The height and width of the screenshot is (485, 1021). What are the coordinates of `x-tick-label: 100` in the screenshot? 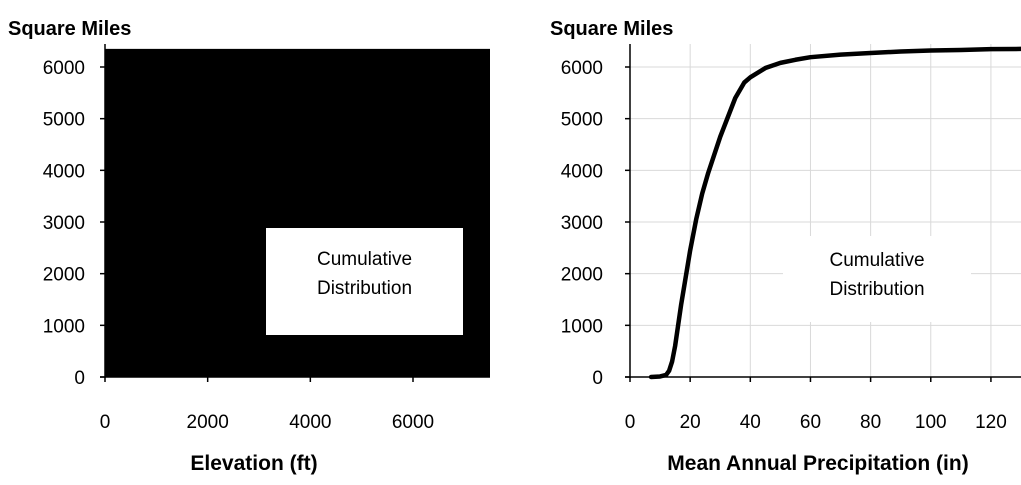 It's located at (931, 422).